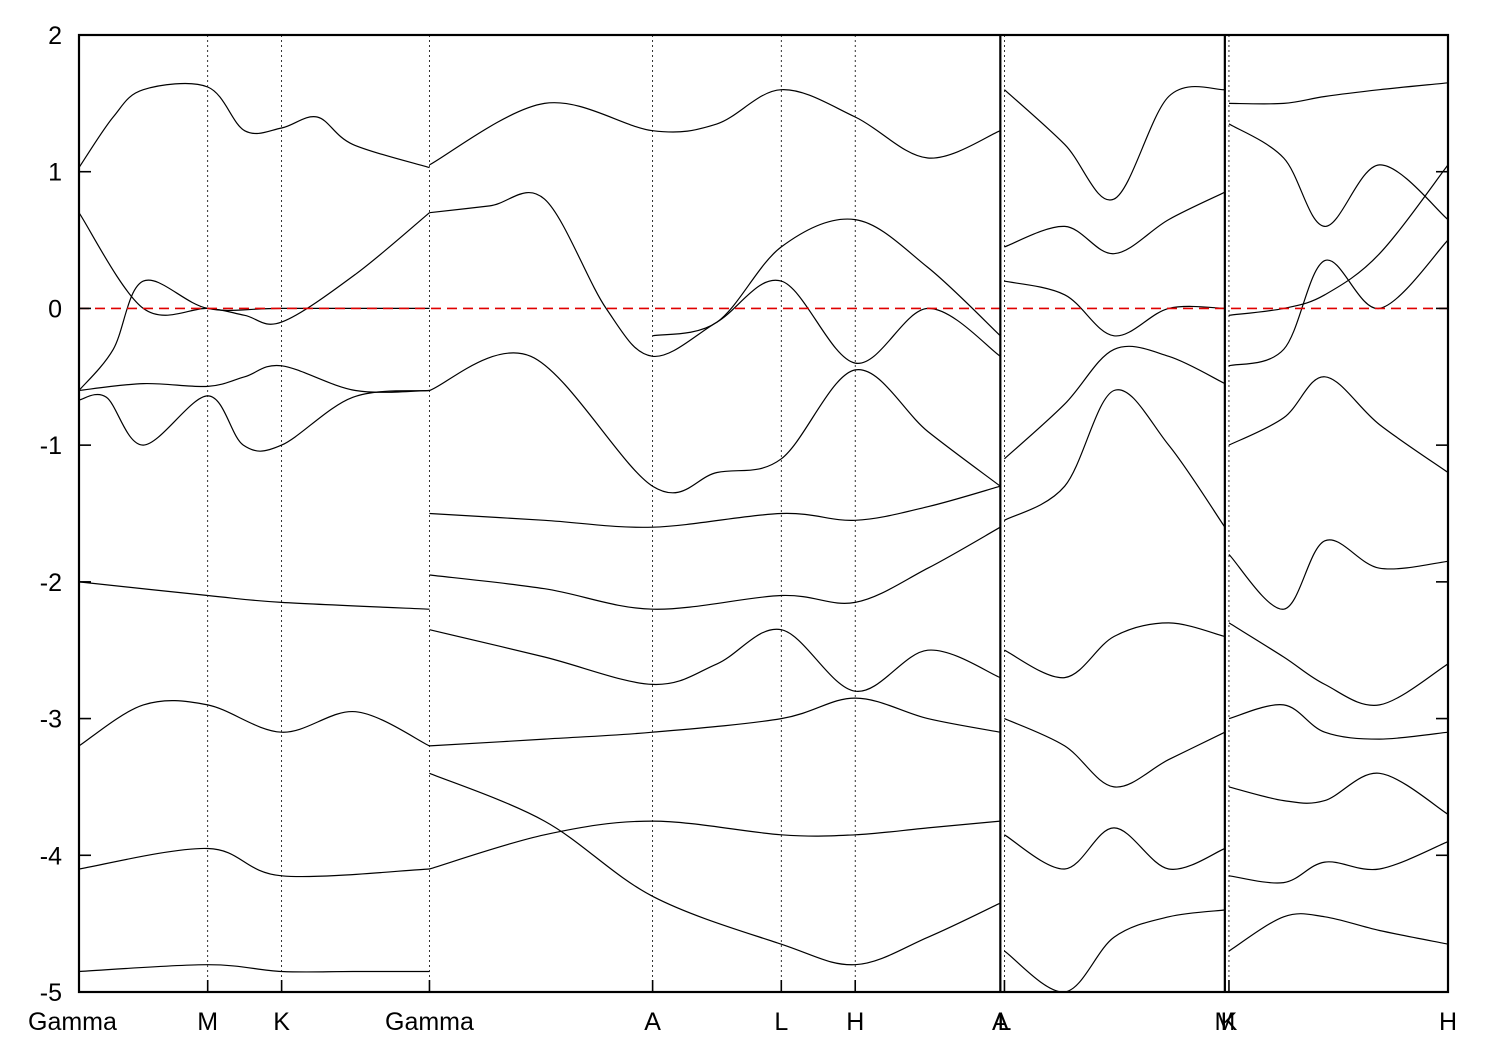 The image size is (1500, 1050). I want to click on x-axis: Gamma M K Gamma A L H AL MK H, so click(742, 1008).